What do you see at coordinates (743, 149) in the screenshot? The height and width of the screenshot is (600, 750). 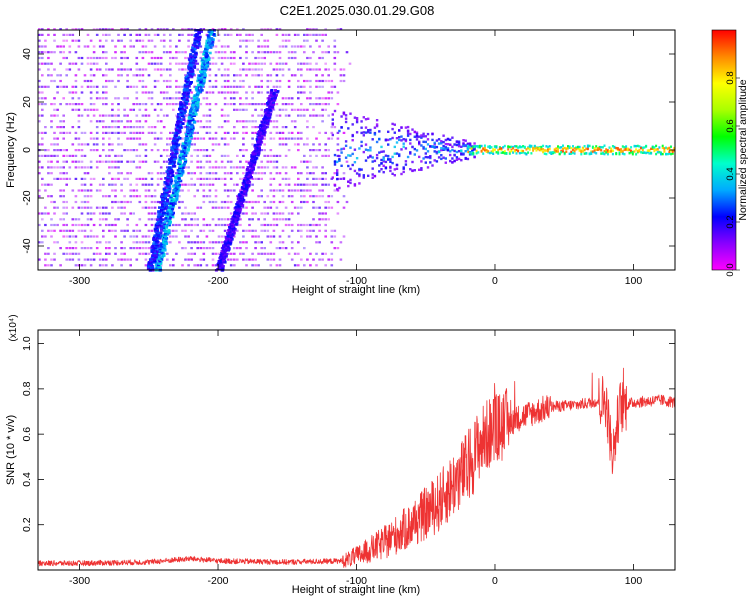 I see `colorbar-label: Normalized spectral amplitude` at bounding box center [743, 149].